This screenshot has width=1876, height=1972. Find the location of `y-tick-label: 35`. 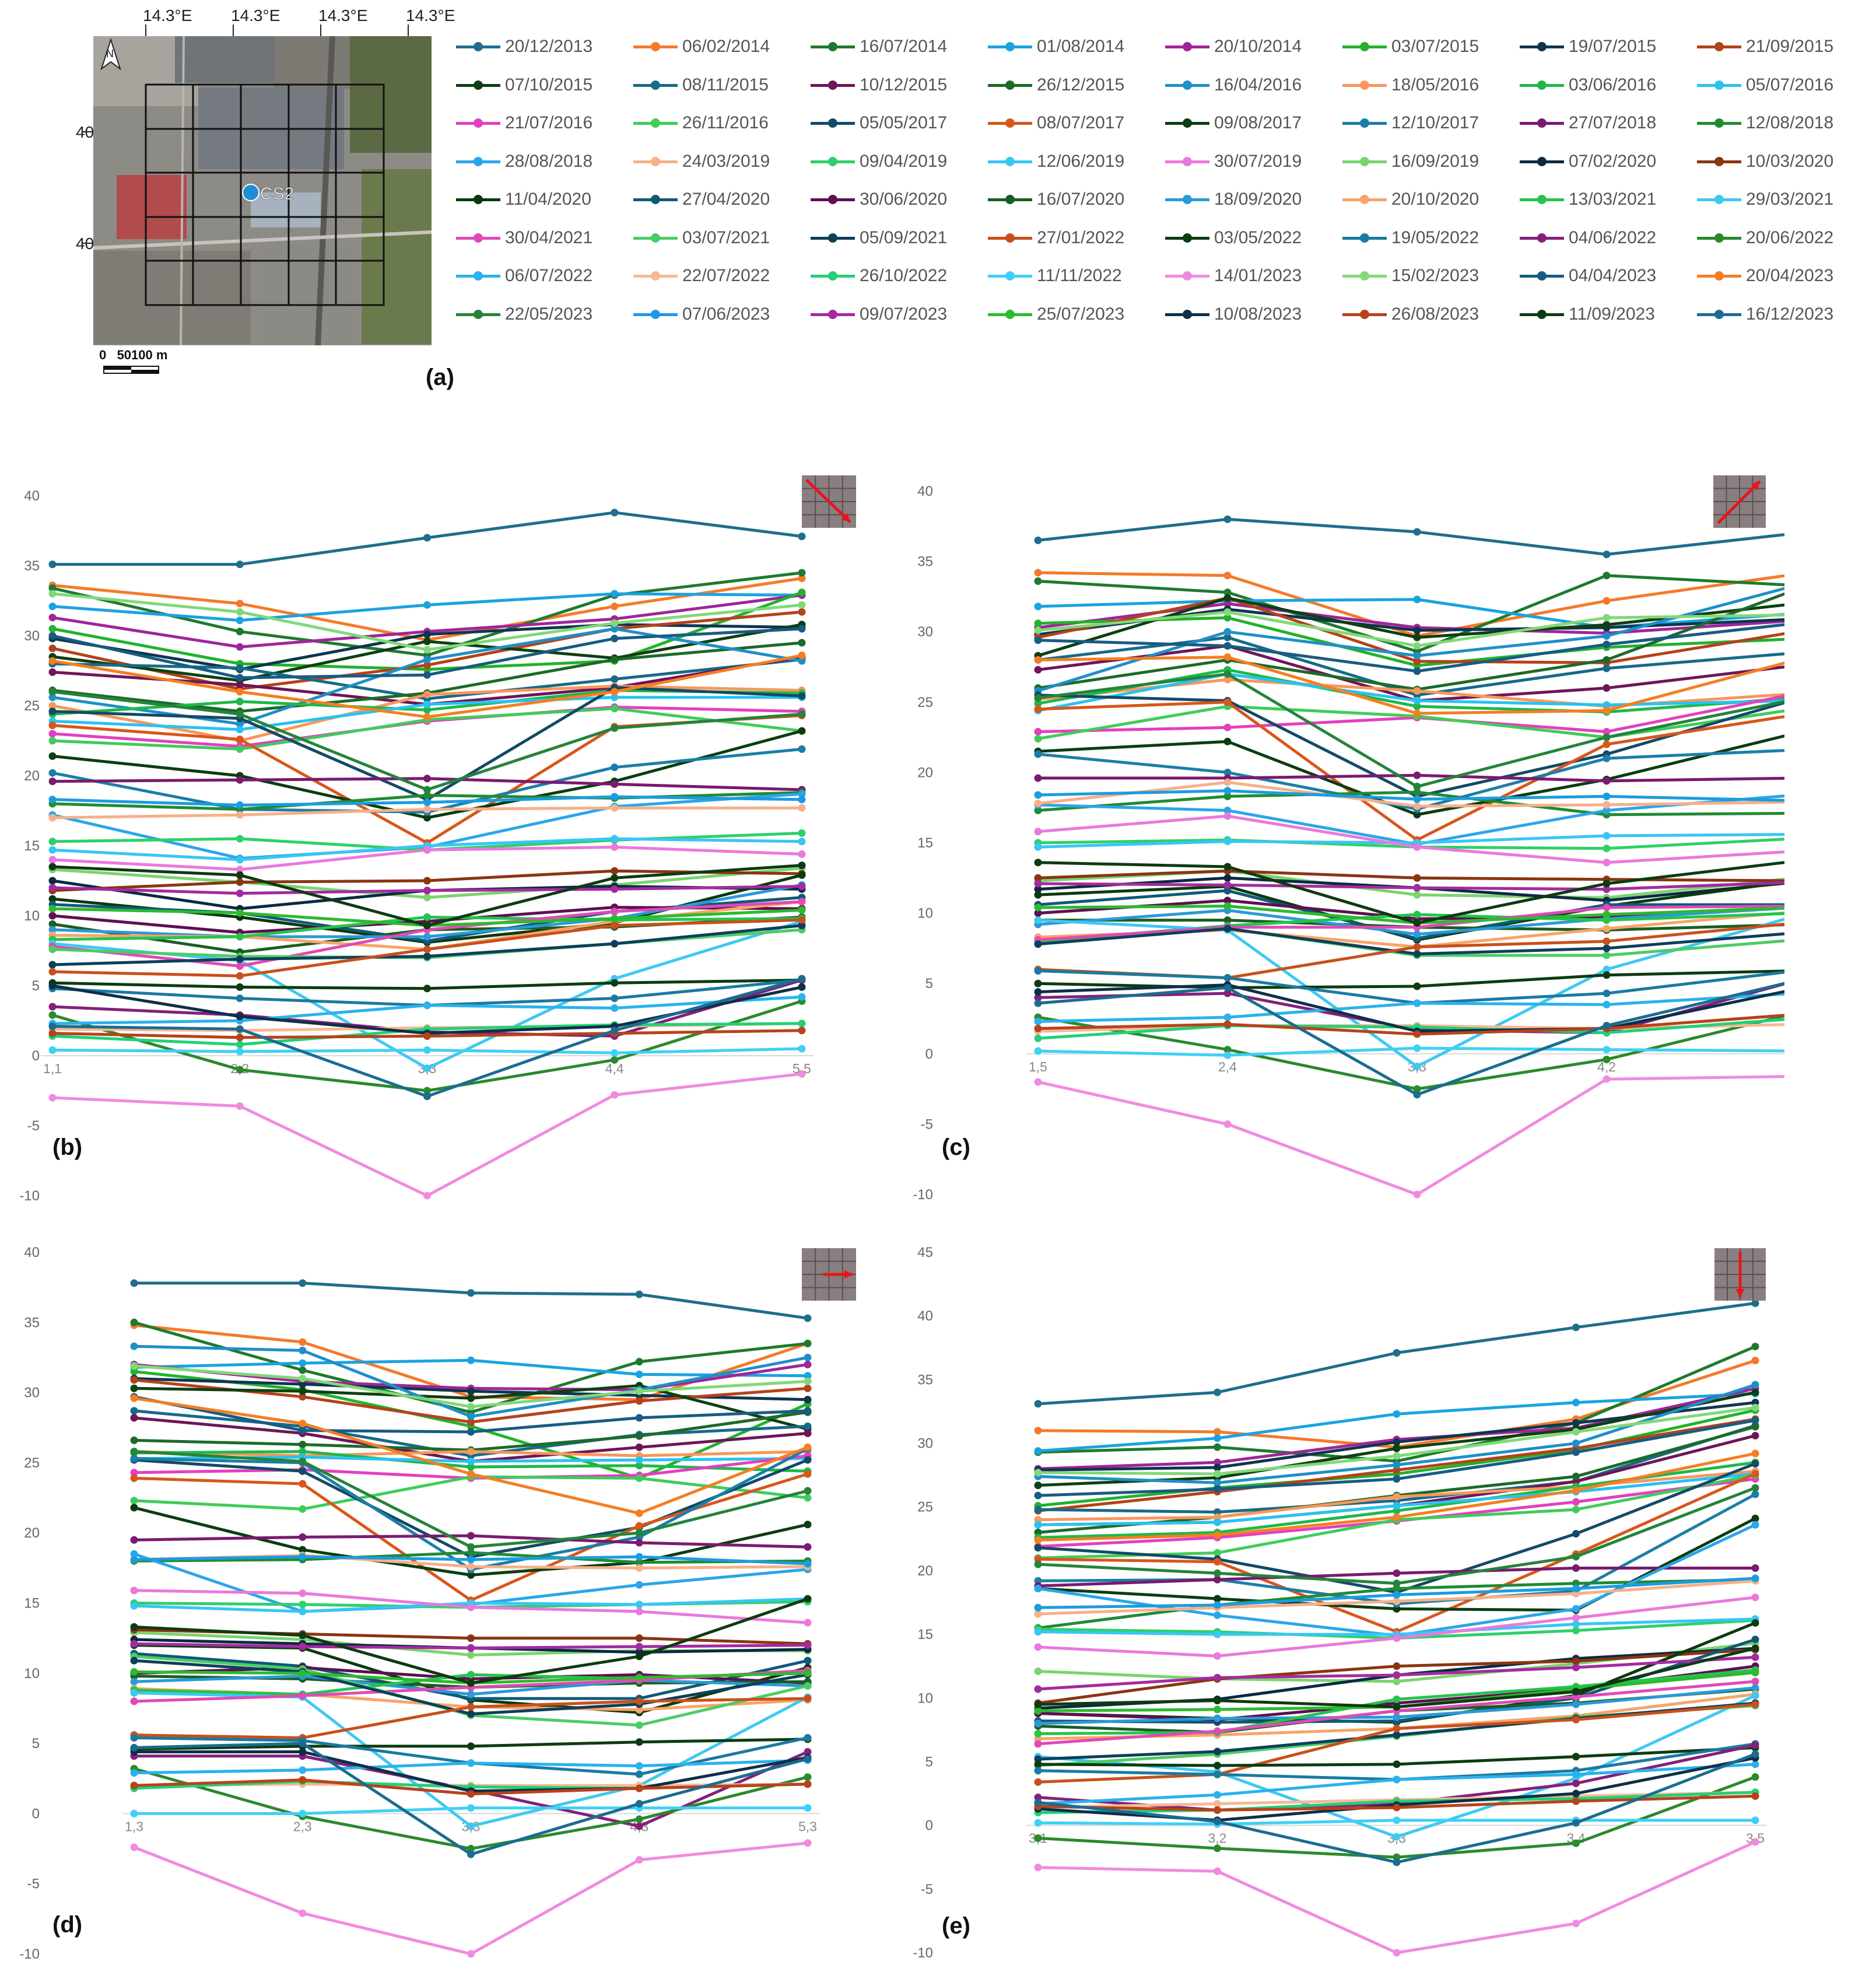

y-tick-label: 35 is located at coordinates (925, 562).